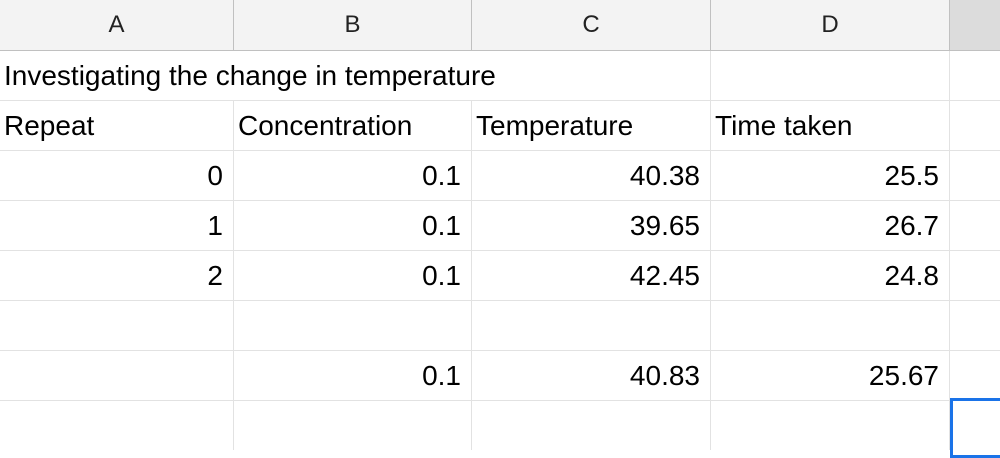  I want to click on column-header-a: A, so click(117, 25).